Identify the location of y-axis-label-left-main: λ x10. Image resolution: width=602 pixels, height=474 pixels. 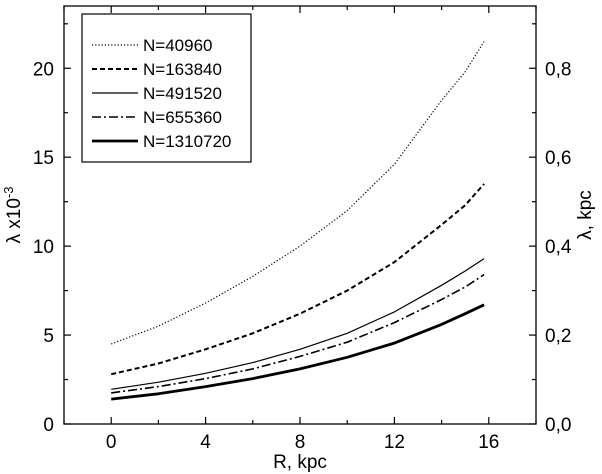
(14, 220).